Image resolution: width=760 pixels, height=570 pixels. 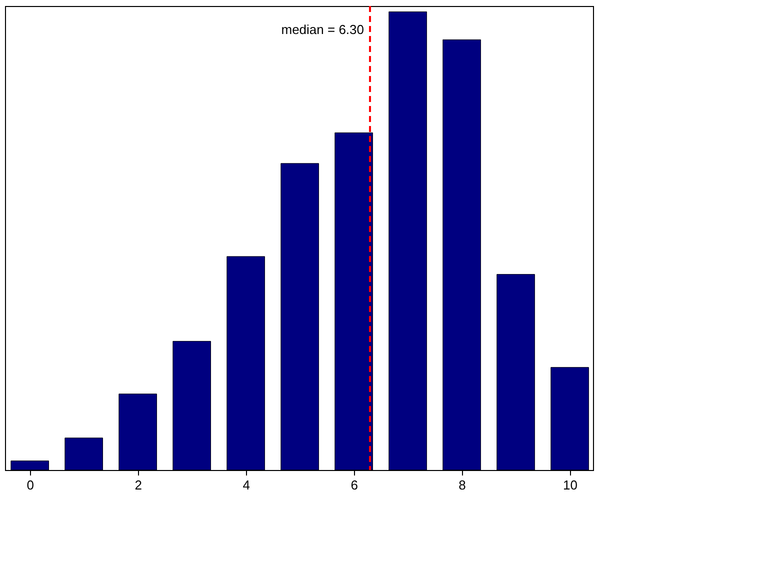 I want to click on x-tick-label: 0, so click(x=30, y=485).